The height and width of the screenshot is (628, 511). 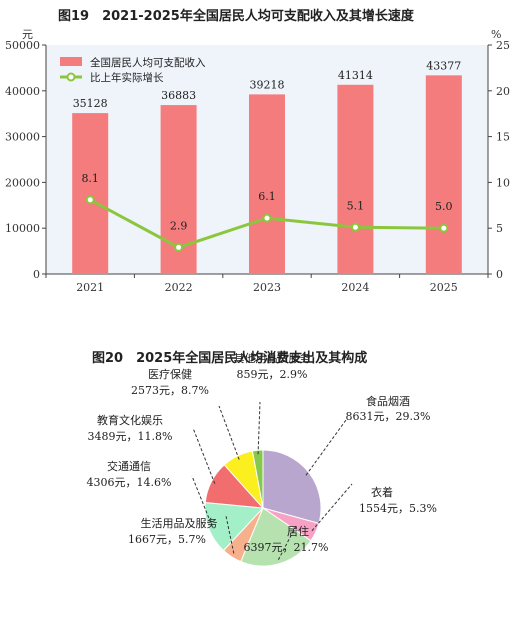 What do you see at coordinates (496, 34) in the screenshot?
I see `right-axis-unit: %` at bounding box center [496, 34].